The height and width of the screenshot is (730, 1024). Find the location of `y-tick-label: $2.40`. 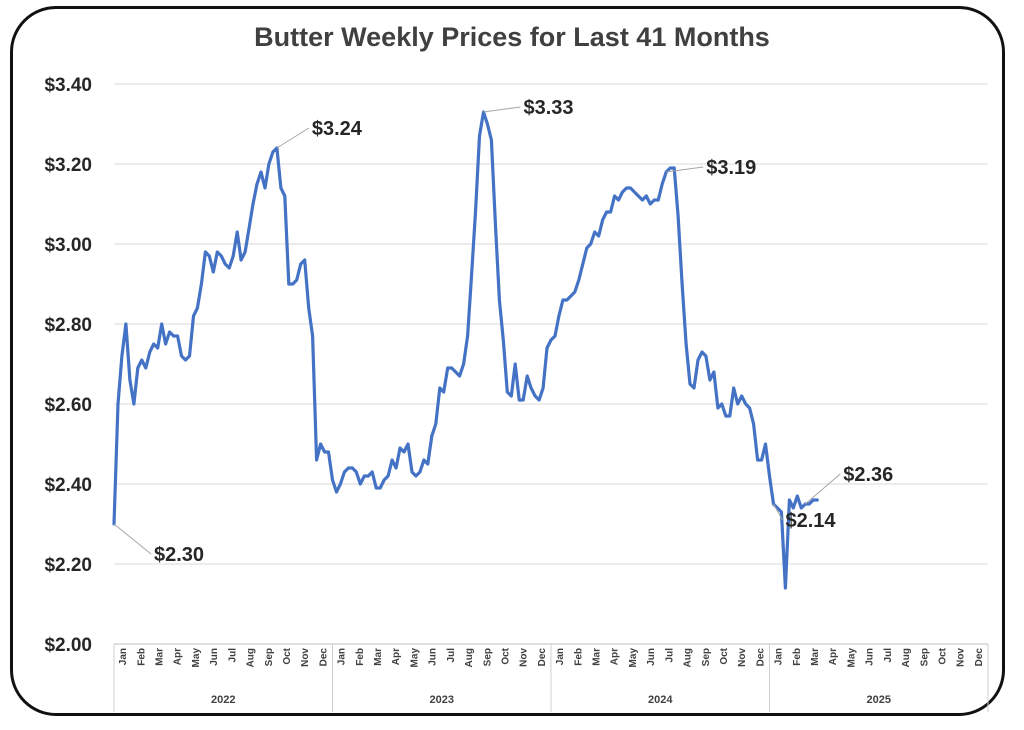

y-tick-label: $2.40 is located at coordinates (68, 485).